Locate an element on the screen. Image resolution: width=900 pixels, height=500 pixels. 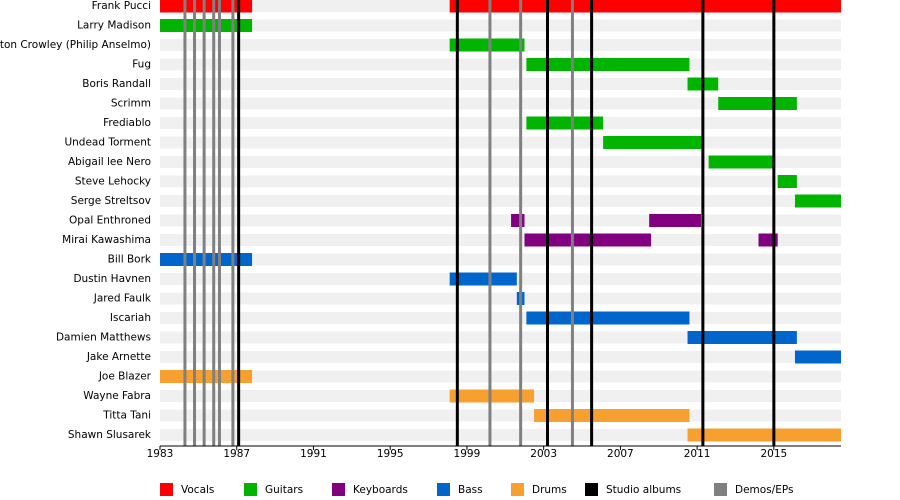
member-label: Joe Blazer is located at coordinates (125, 377).